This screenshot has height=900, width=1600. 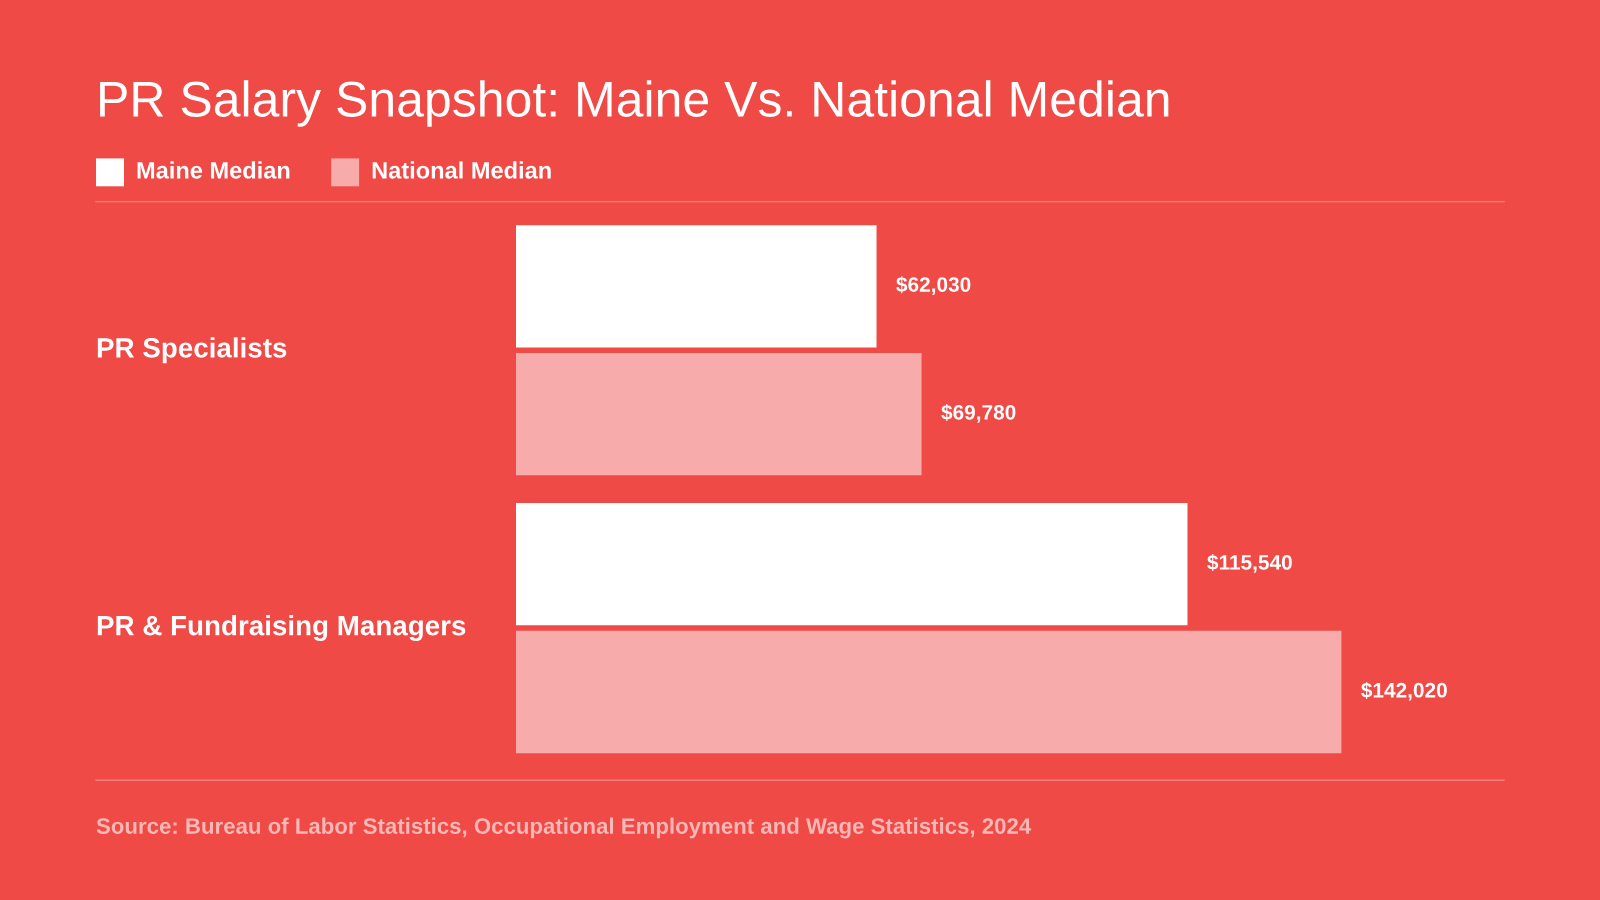 What do you see at coordinates (634, 103) in the screenshot?
I see `chart-title: PR Salary Snapshot: Maine Vs. National Median` at bounding box center [634, 103].